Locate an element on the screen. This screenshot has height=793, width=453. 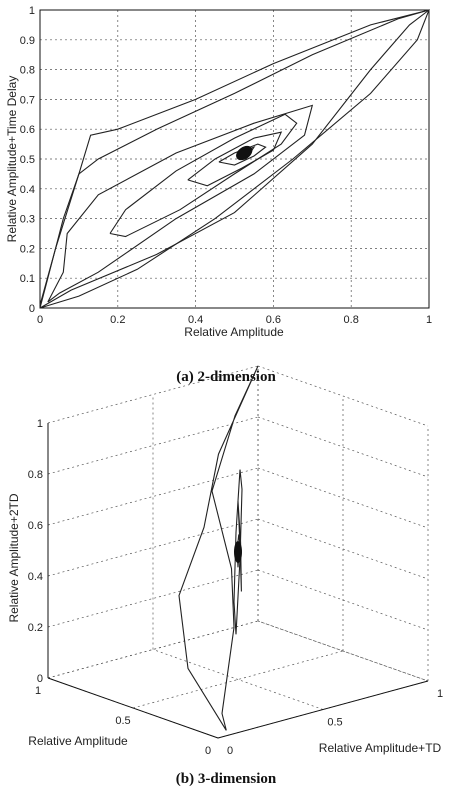
axis-x-edge is located at coordinates (133, 708).